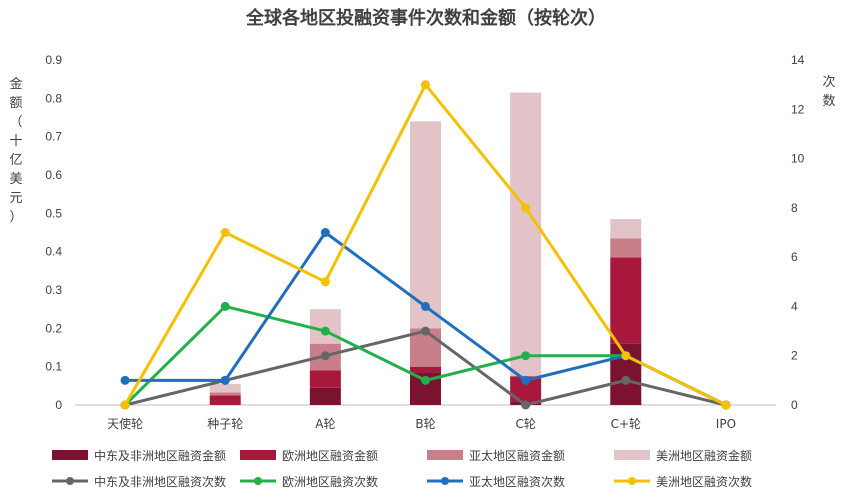  I want to click on legend-label: 中东及非洲地区融资次数, so click(160, 481).